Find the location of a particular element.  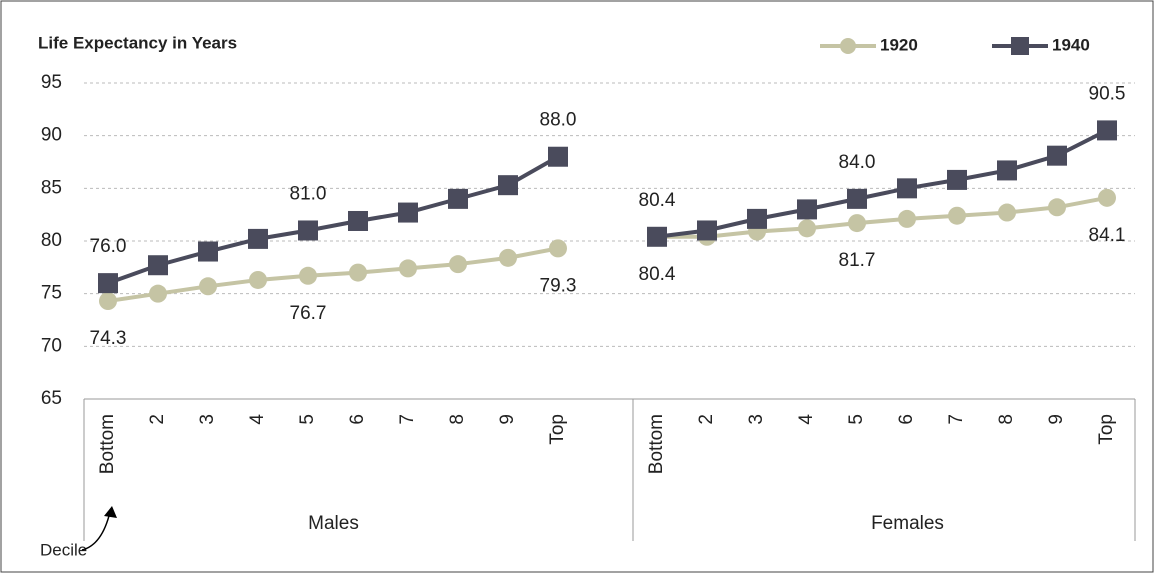

y-tick-label: 70 is located at coordinates (51, 345).